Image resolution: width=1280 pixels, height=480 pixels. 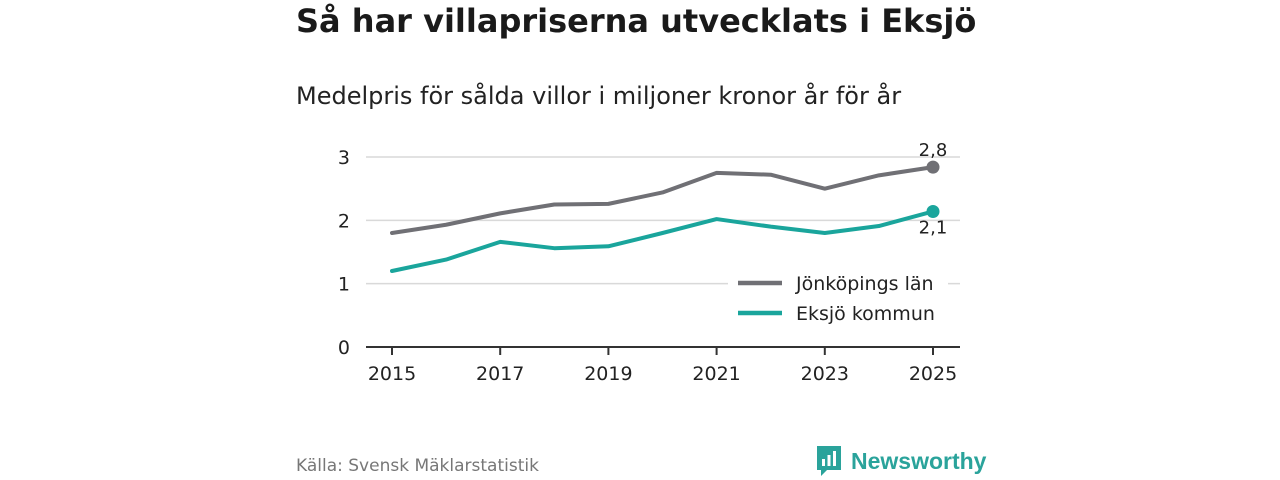 What do you see at coordinates (636, 21) in the screenshot?
I see `chart-title: Så har villapriserna utvecklats i Eksjö` at bounding box center [636, 21].